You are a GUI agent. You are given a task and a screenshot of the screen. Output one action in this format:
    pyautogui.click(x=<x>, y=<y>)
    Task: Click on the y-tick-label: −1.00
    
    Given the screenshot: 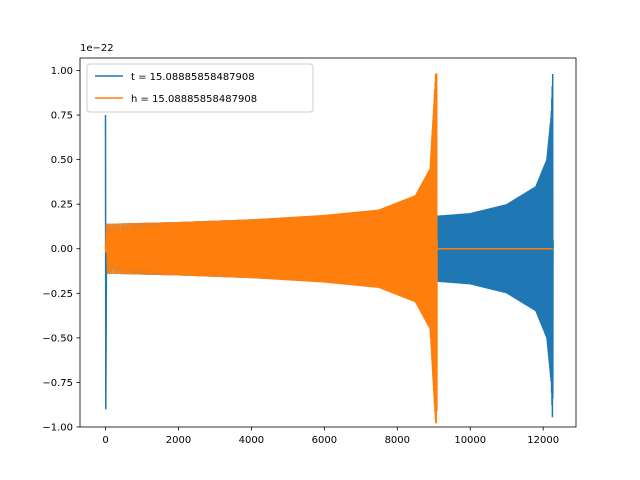 What is the action you would take?
    pyautogui.click(x=57, y=428)
    